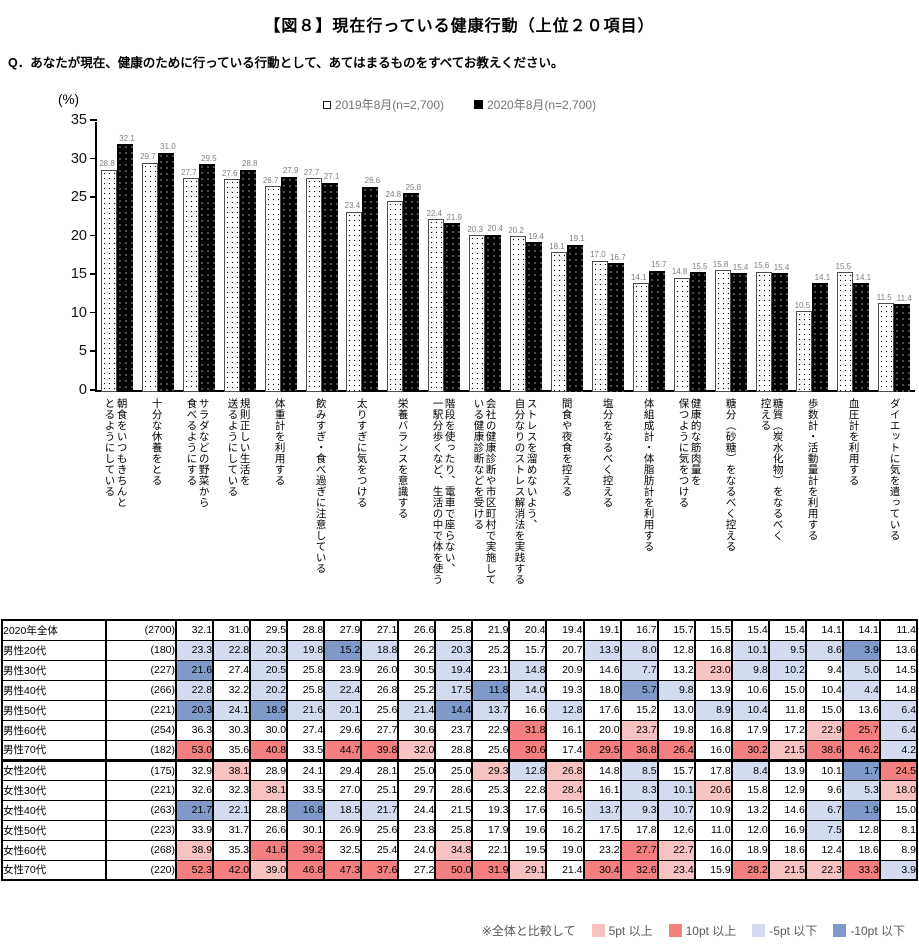 The image size is (919, 948). What do you see at coordinates (861, 830) in the screenshot?
I see `value-cell: 12.8` at bounding box center [861, 830].